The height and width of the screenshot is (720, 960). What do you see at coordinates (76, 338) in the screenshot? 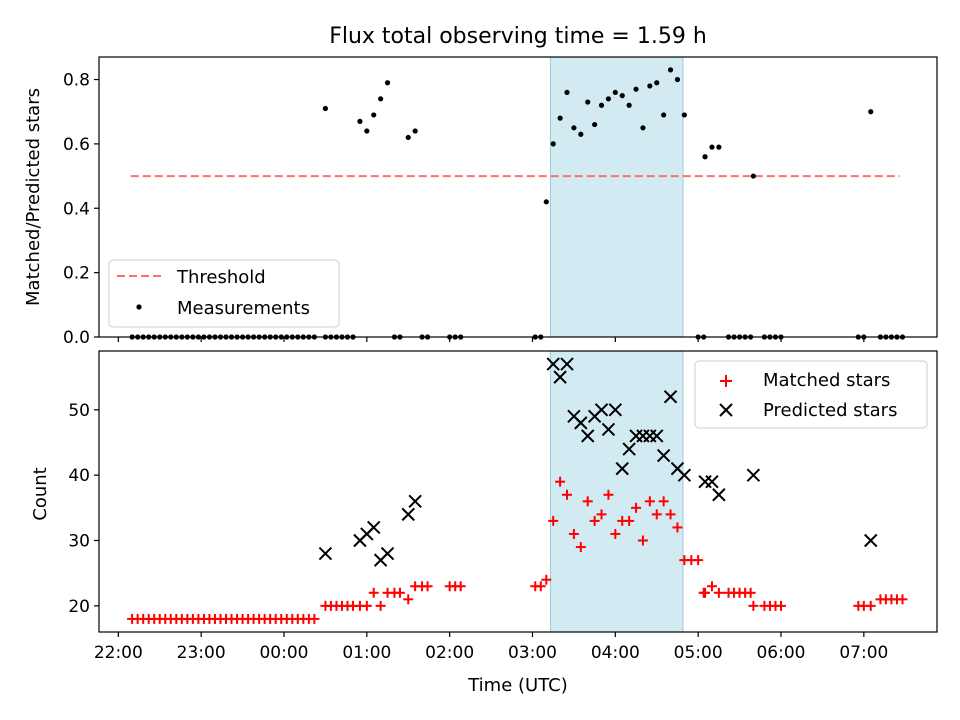
I see `ratio-y-tick-label: 0.0` at bounding box center [76, 338].